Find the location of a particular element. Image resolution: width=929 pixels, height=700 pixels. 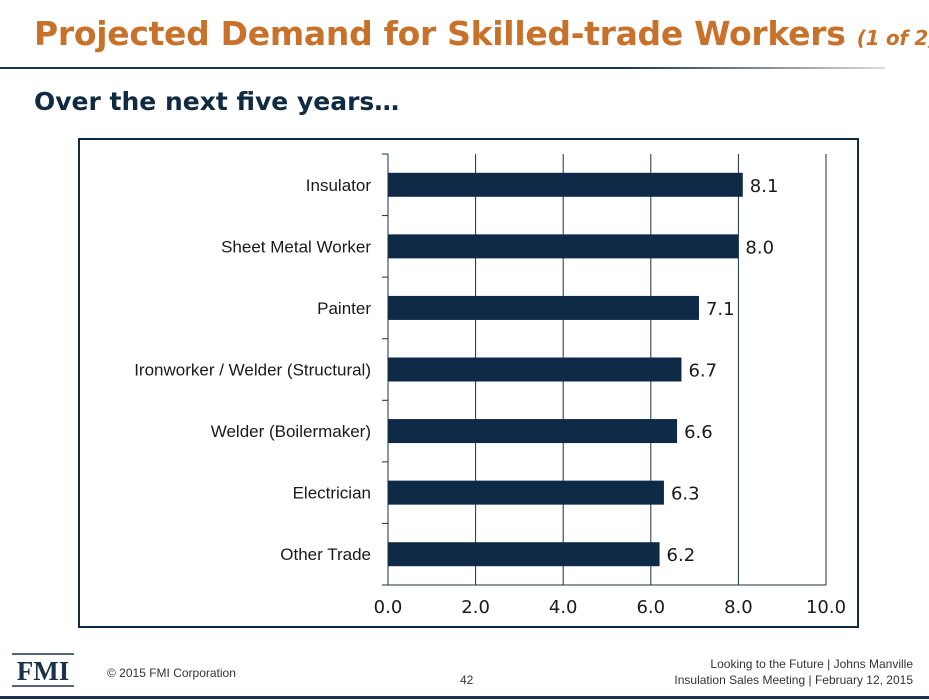

category-label: Welder (Boilermaker) is located at coordinates (291, 431).